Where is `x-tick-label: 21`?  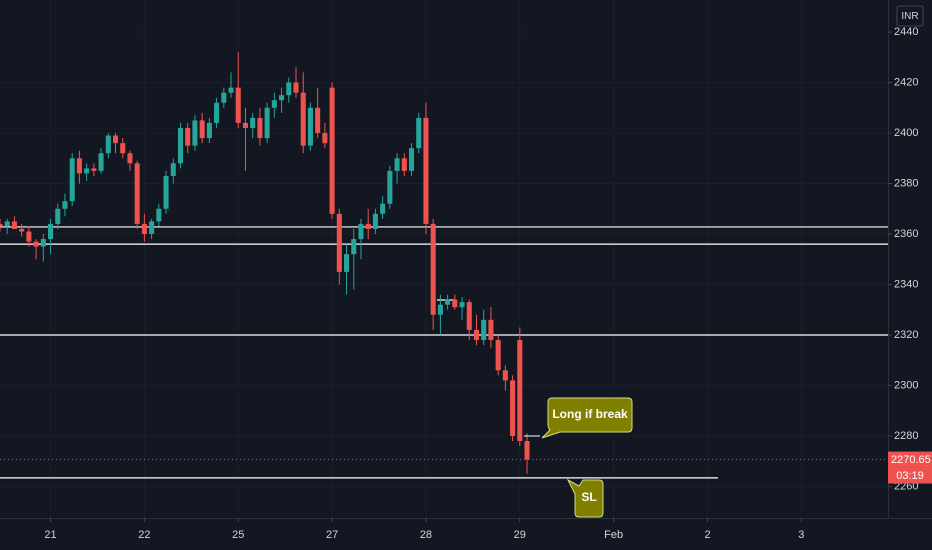
x-tick-label: 21 is located at coordinates (50, 535).